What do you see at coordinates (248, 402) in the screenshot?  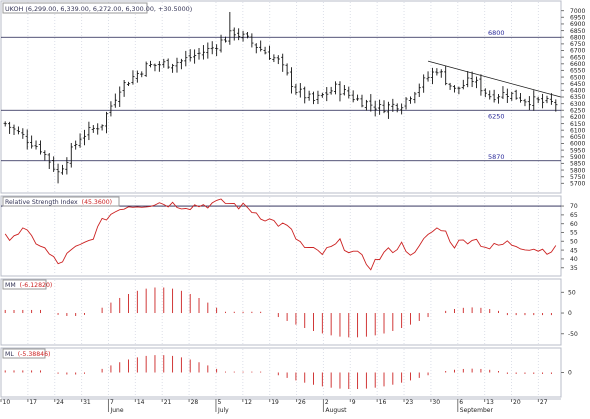 I see `x-tick-label: 12` at bounding box center [248, 402].